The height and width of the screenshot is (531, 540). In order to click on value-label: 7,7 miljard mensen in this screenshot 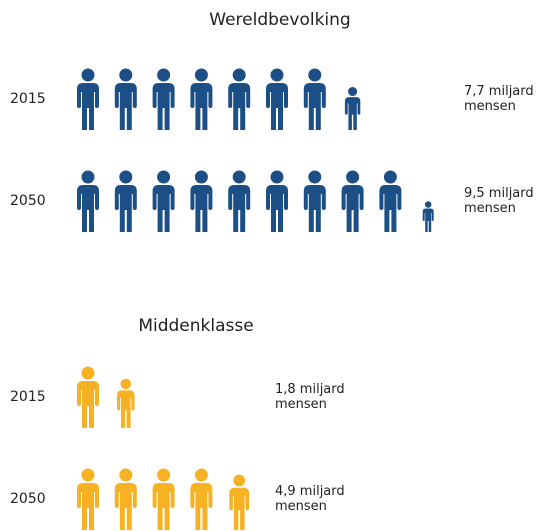, I will do `click(499, 99)`.